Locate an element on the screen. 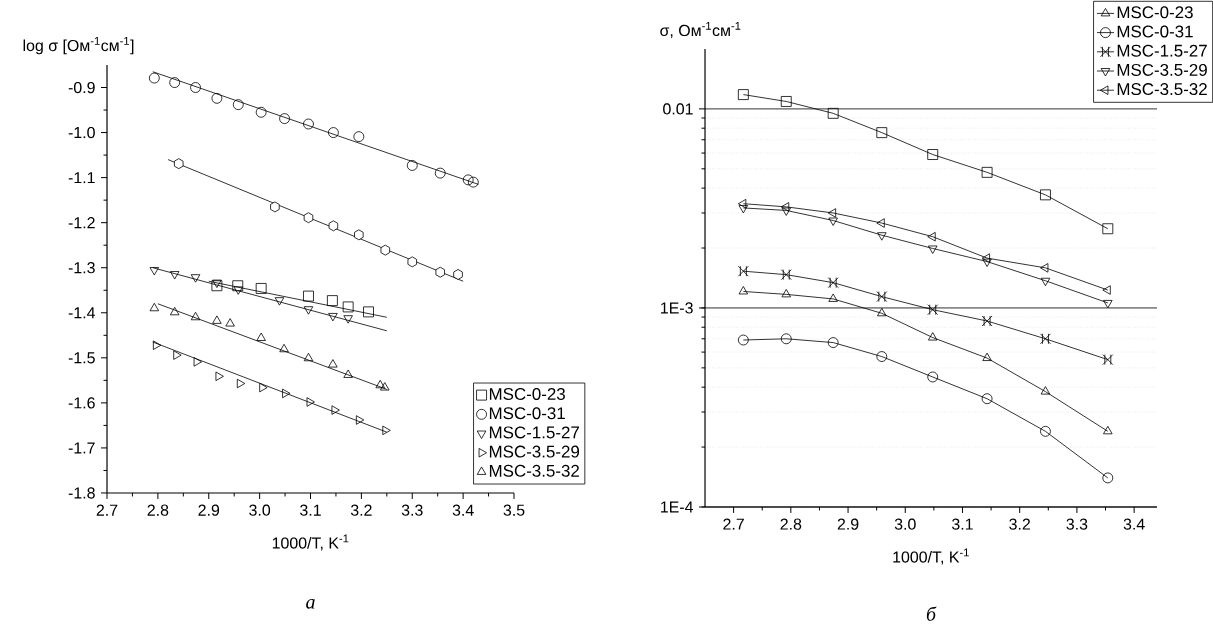  y-tick-label: -1.4 is located at coordinates (82, 313).